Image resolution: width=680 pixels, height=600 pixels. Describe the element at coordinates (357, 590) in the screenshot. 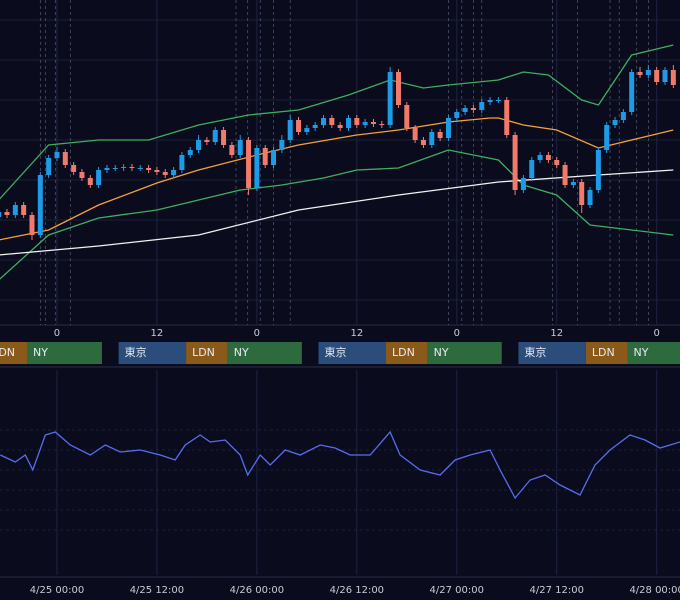

I see `x-tick-label: 4/26 12:00` at that location.